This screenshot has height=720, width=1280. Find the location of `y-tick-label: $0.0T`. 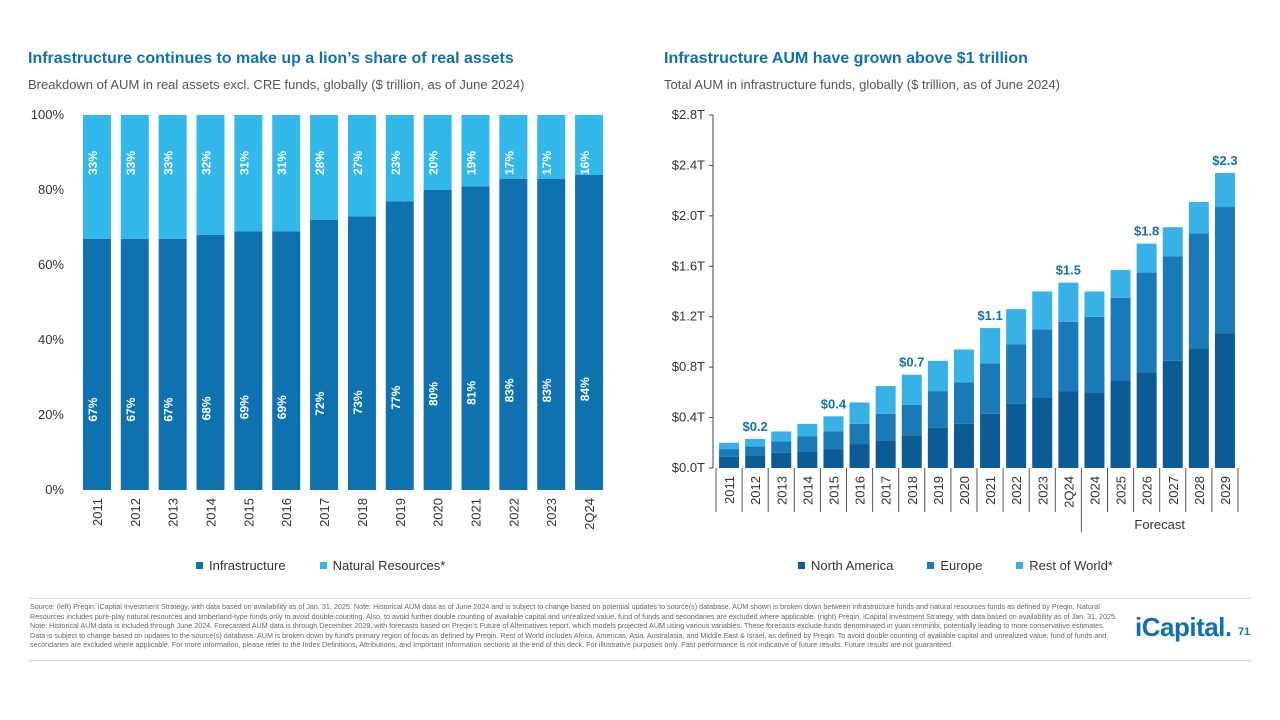

y-tick-label: $0.0T is located at coordinates (688, 467).